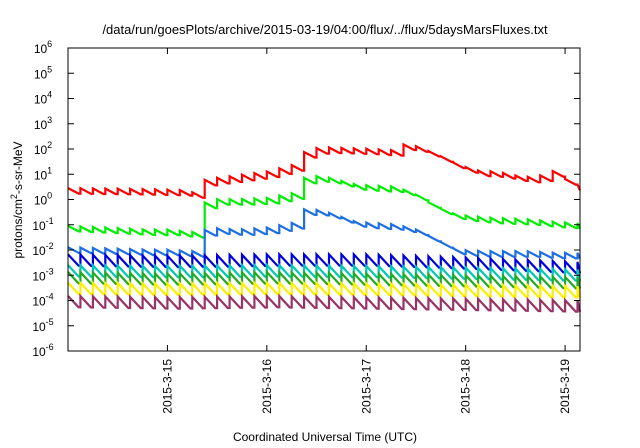 The width and height of the screenshot is (640, 448). I want to click on y-tick-label: 10², so click(43, 148).